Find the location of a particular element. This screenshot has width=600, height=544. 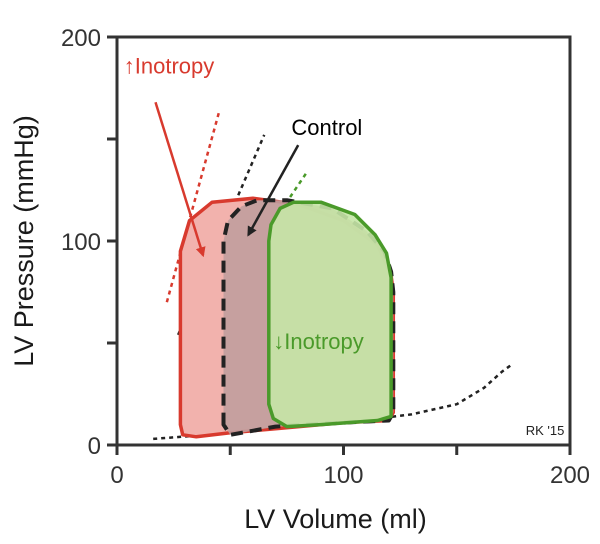

x-tick-label: 0 is located at coordinates (116, 475).